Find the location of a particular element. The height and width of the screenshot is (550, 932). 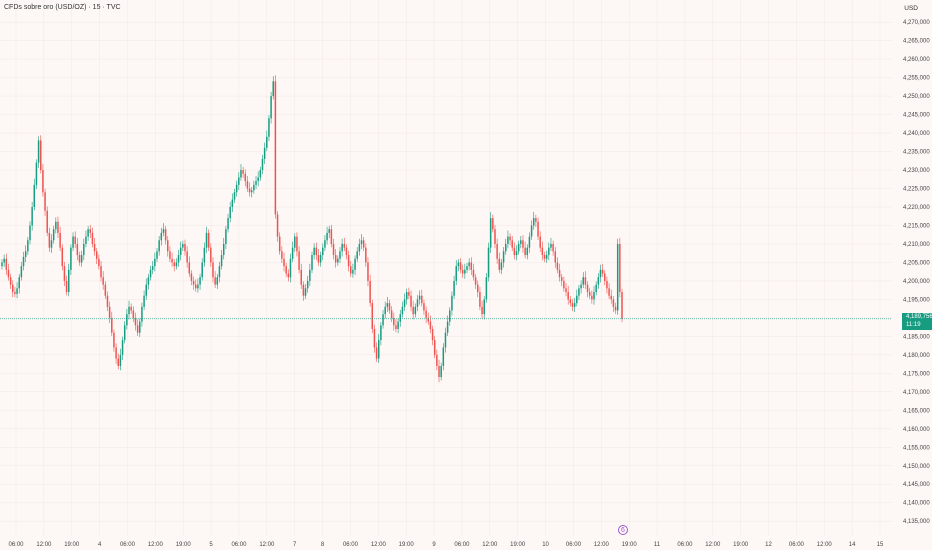

y-tick-label: 4,215,000 is located at coordinates (916, 226).